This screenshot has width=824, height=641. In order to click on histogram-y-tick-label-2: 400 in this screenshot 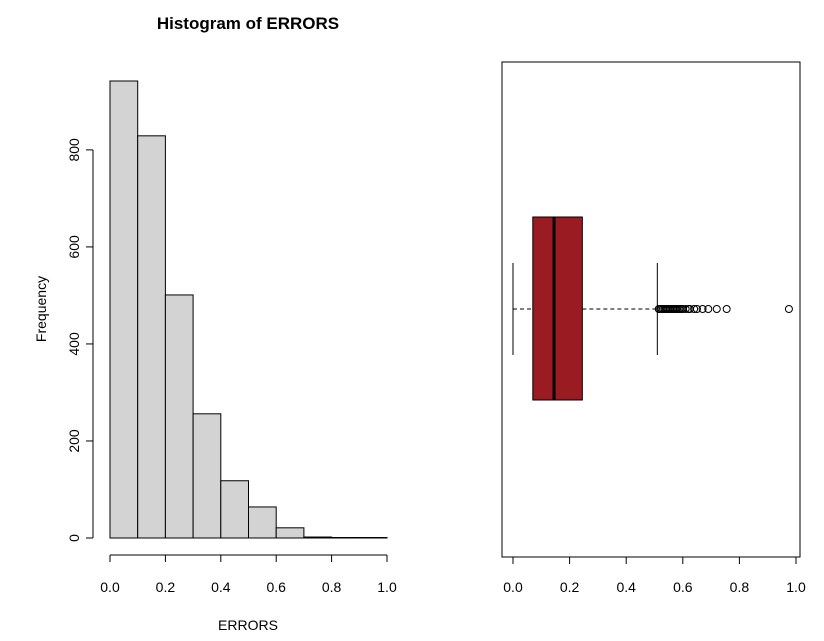, I will do `click(74, 344)`.